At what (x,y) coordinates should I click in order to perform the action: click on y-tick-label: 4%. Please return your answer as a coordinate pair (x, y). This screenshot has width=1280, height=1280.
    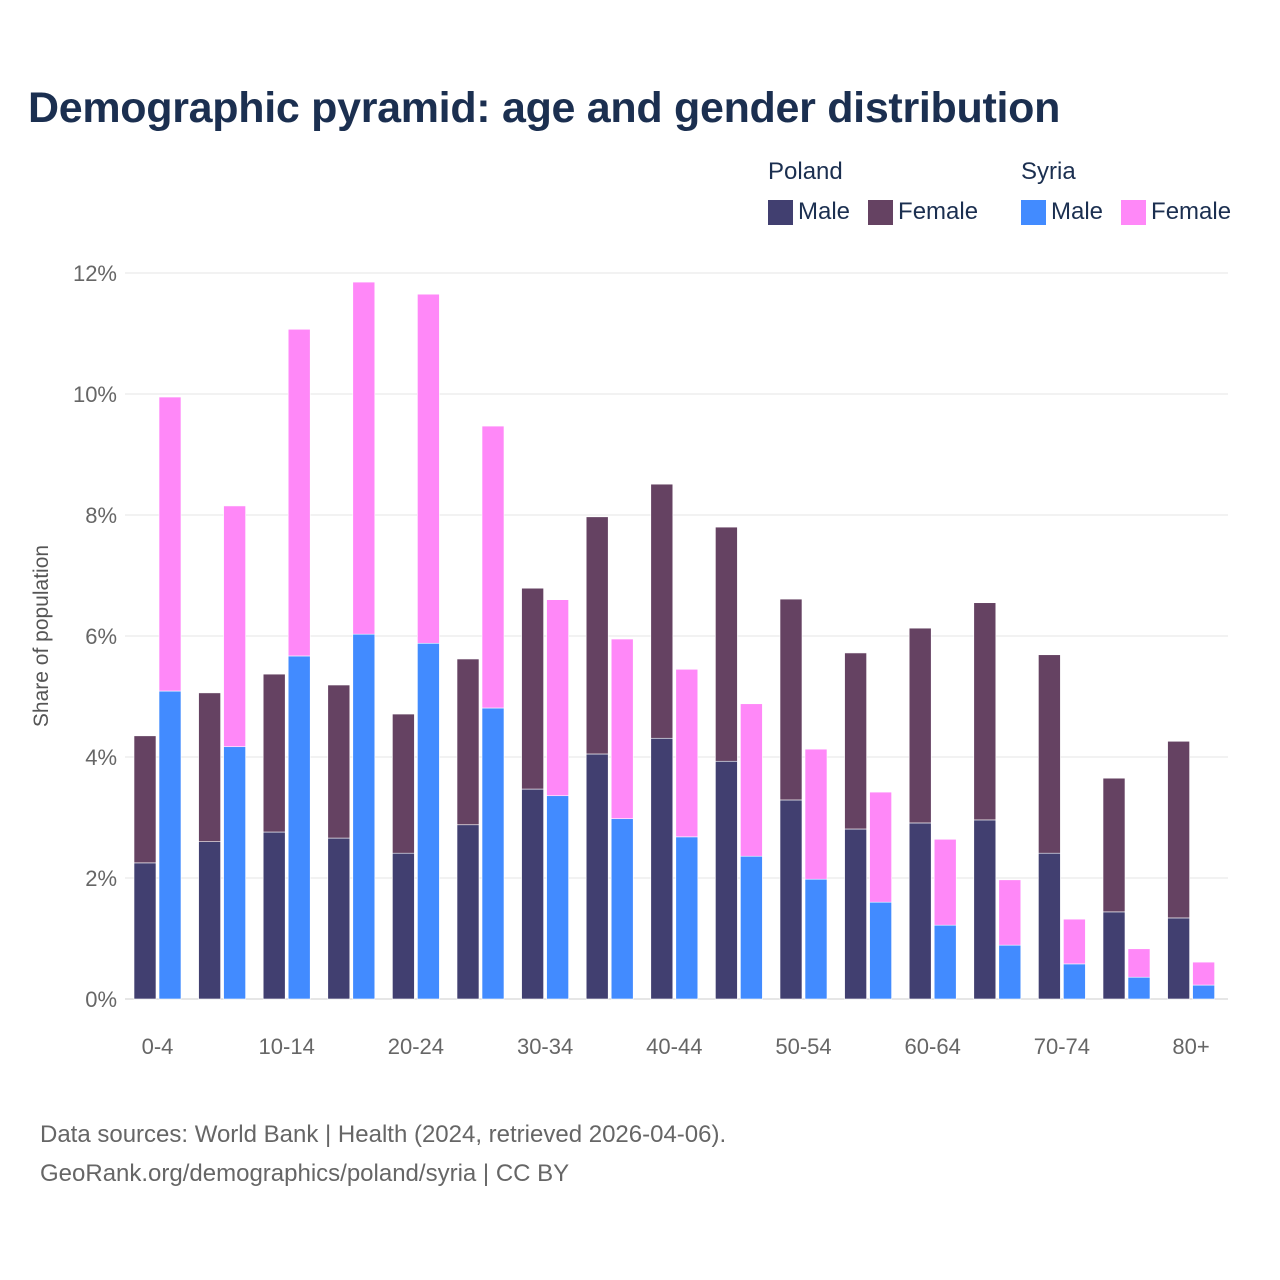
    Looking at the image, I should click on (101, 757).